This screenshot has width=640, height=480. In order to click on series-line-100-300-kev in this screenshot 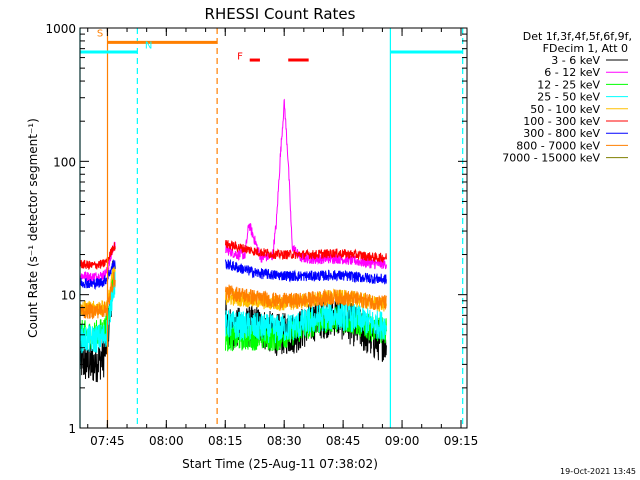, I will do `click(233, 255)`.